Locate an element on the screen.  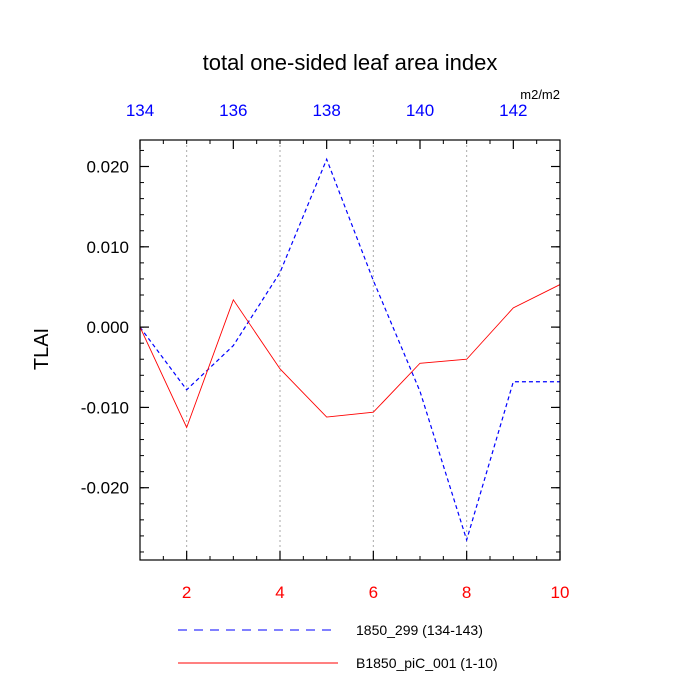
y-tick-label: 0.010 is located at coordinates (107, 247).